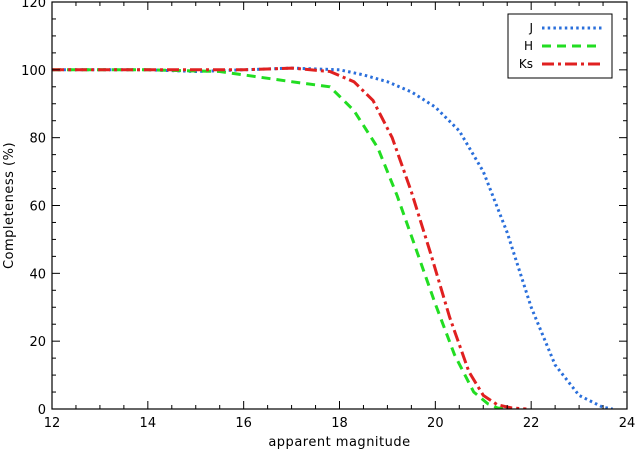 The image size is (636, 453). I want to click on y-tick-label: 40, so click(37, 274).